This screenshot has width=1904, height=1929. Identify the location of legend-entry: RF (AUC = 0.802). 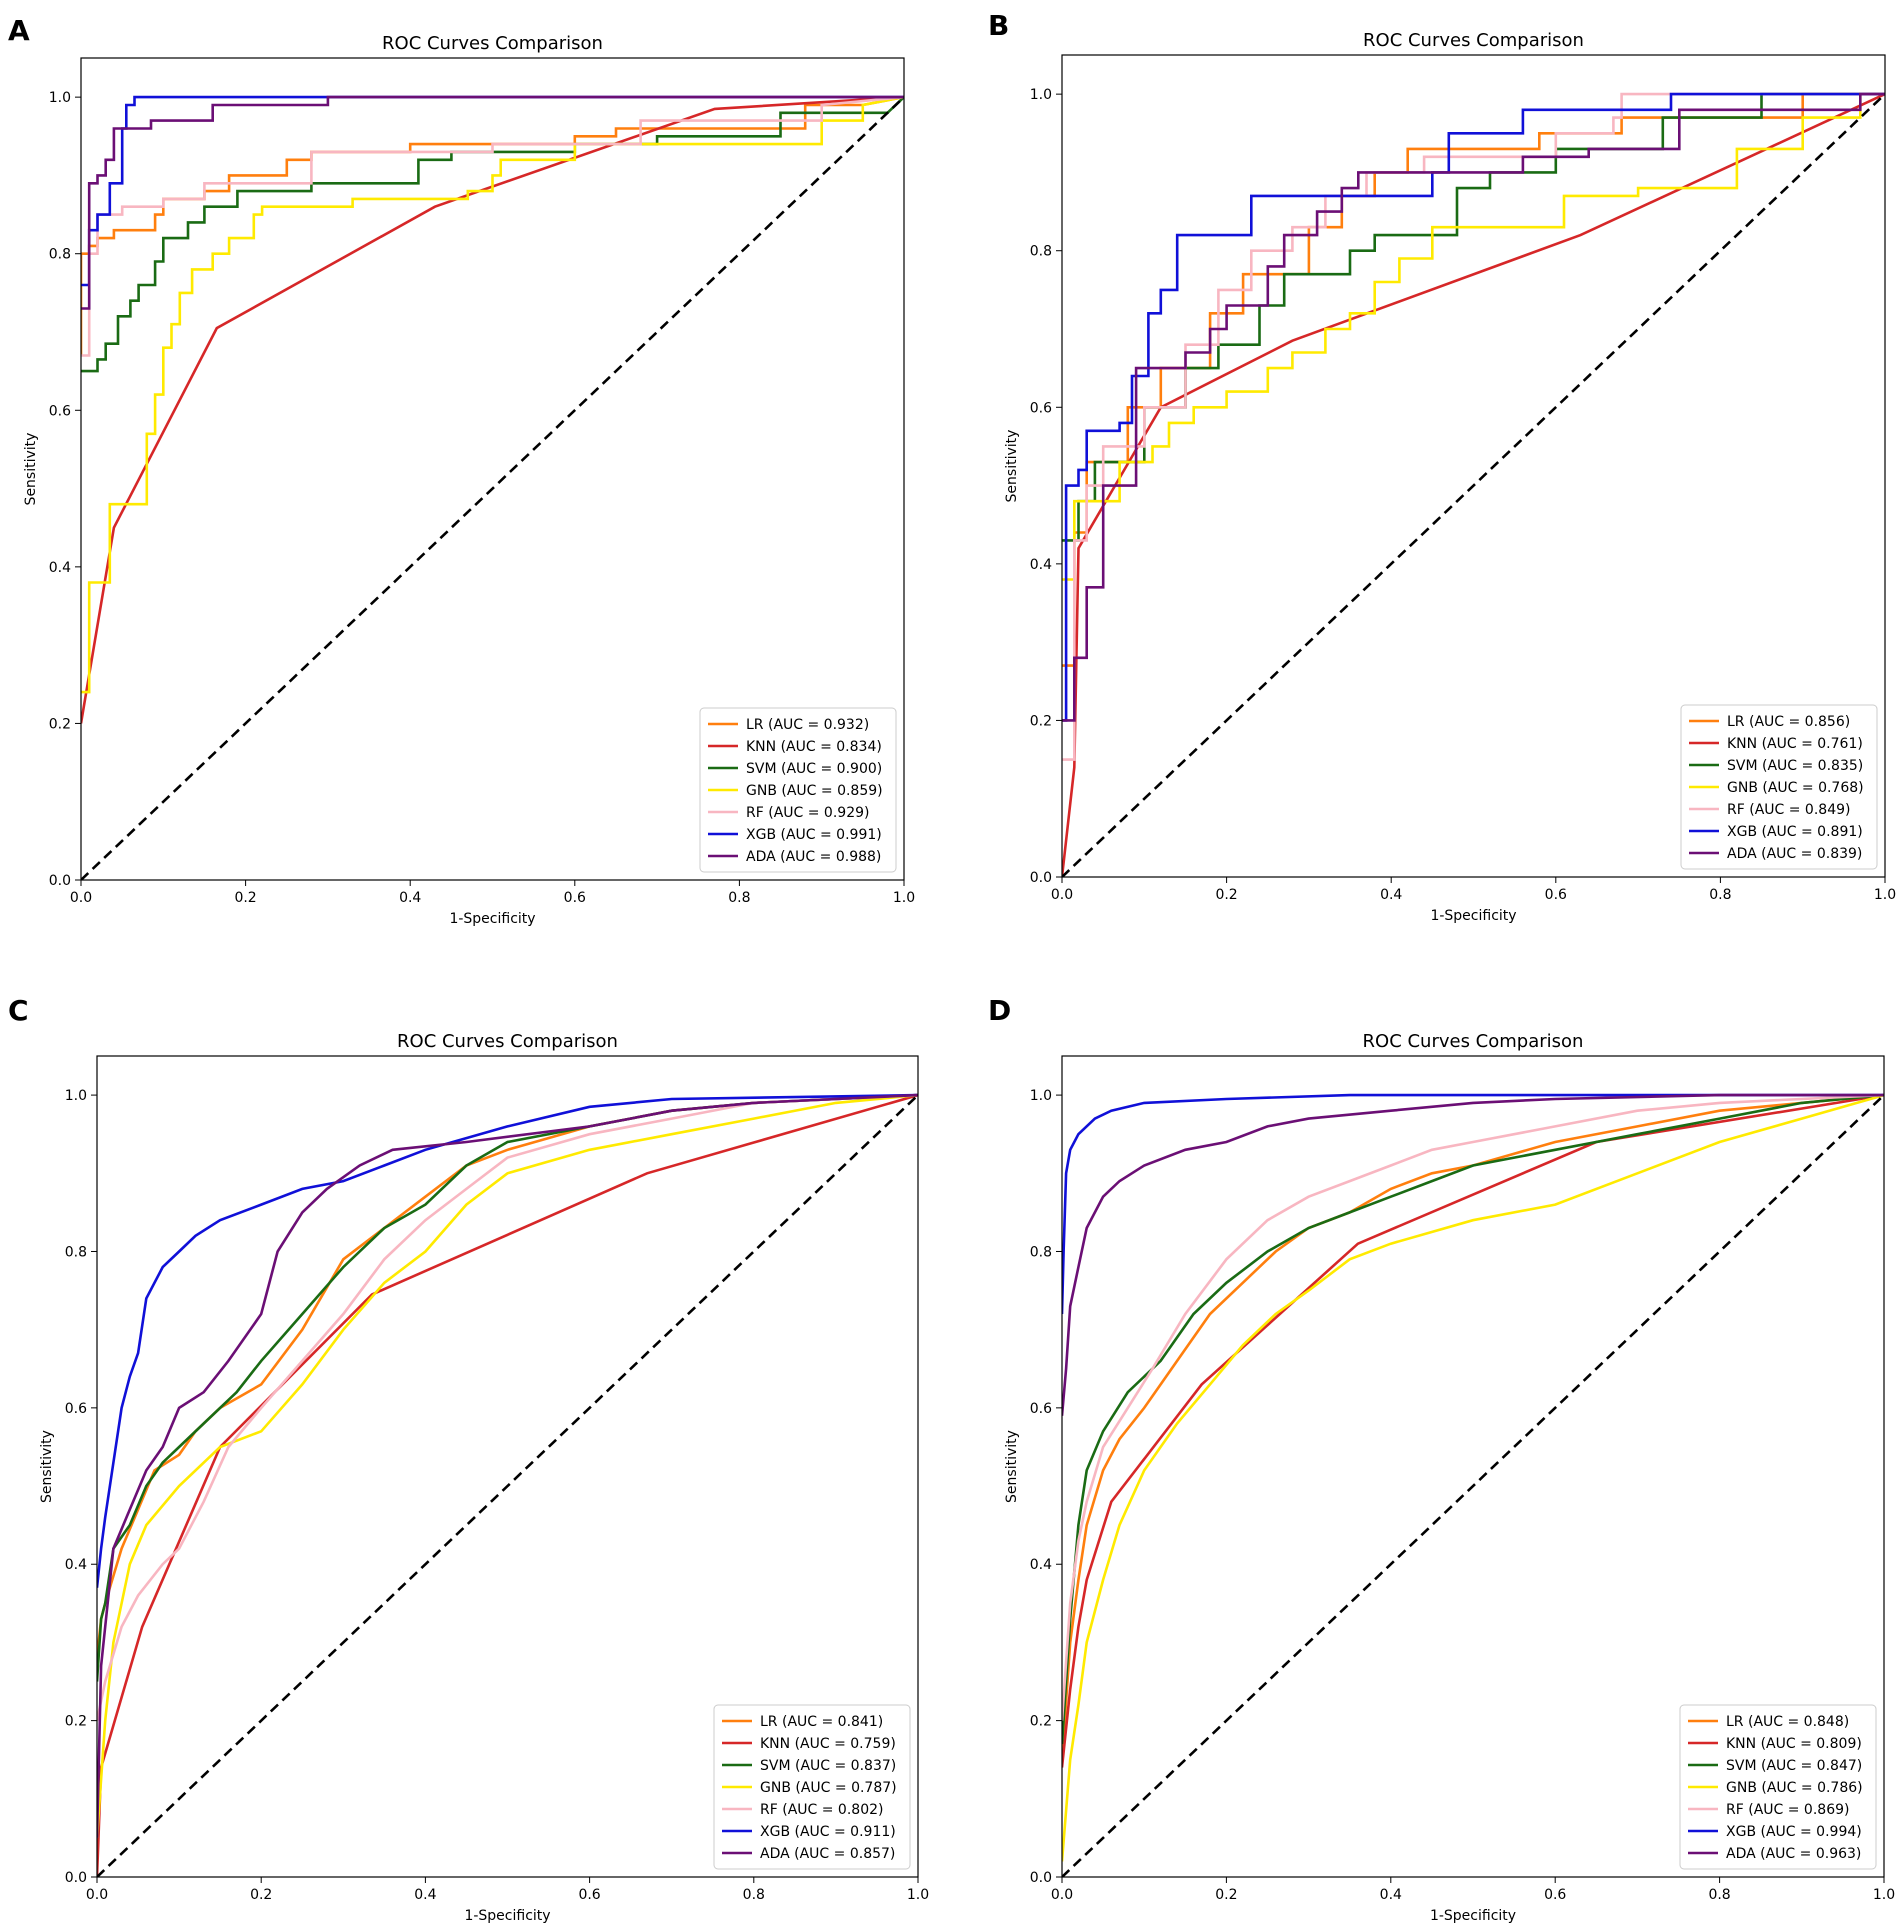
(821, 1810).